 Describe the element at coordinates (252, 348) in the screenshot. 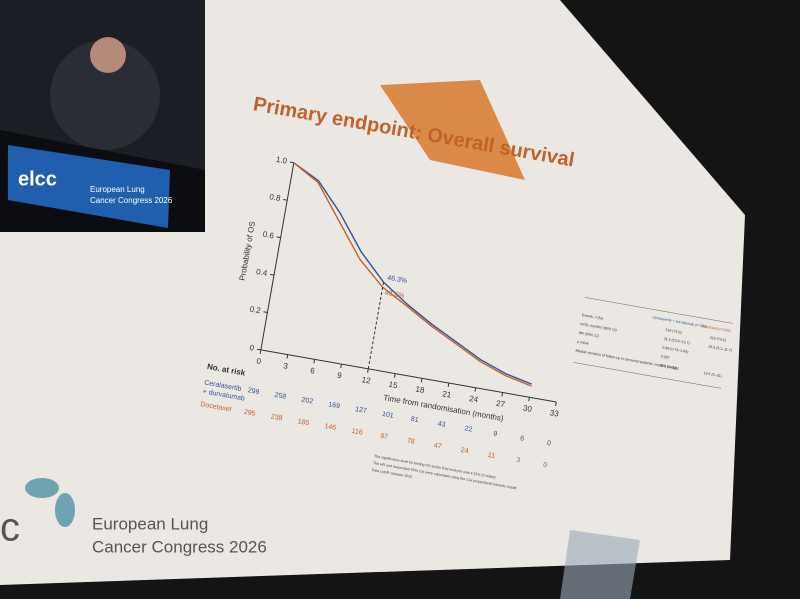

I see `y-tick-label: 0` at that location.